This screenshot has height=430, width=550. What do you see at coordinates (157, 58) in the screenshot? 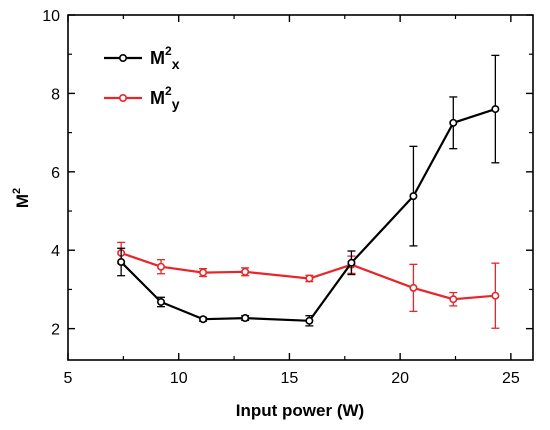
I see `legend-m2x-base: M` at bounding box center [157, 58].